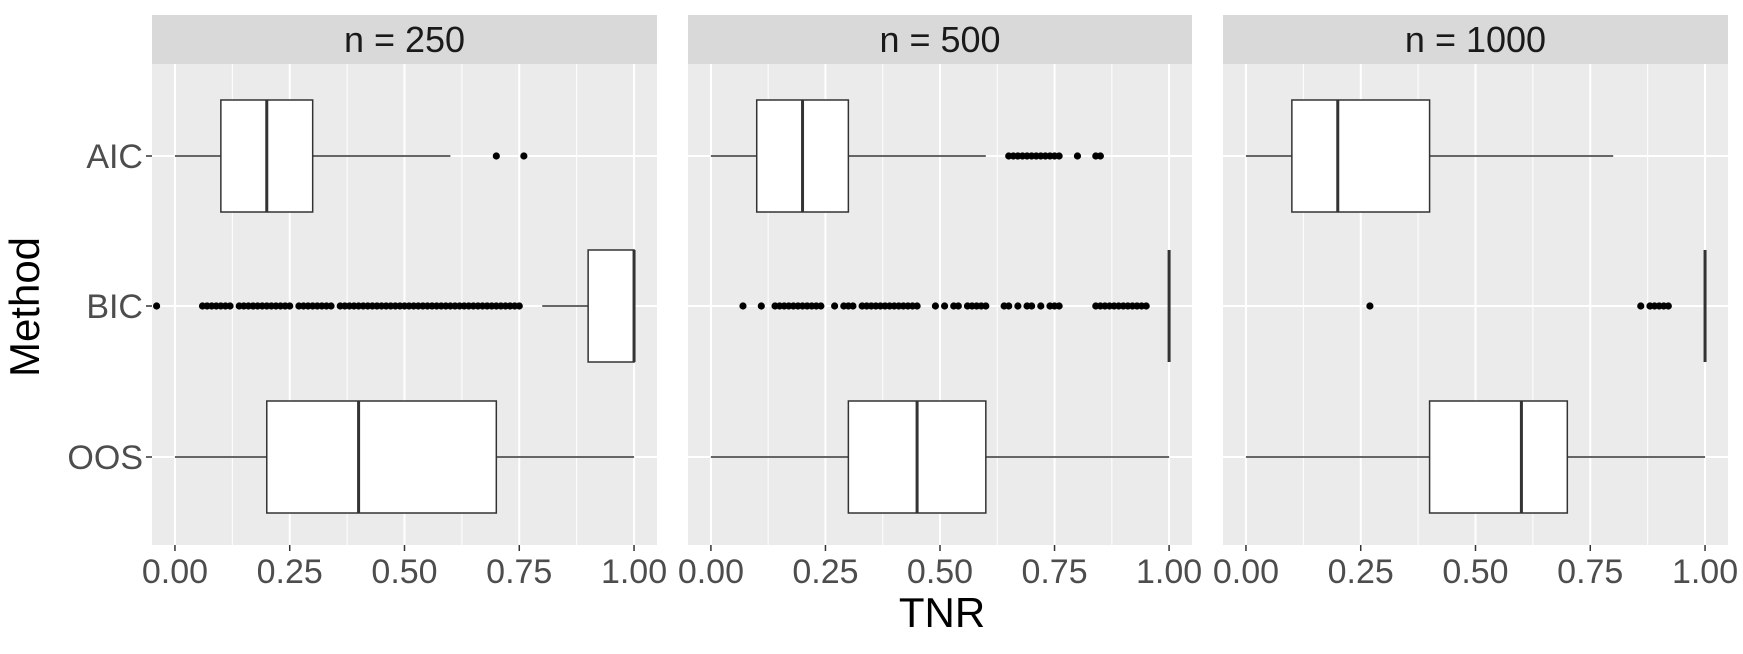  What do you see at coordinates (942, 612) in the screenshot?
I see `x-axis-title: TNR` at bounding box center [942, 612].